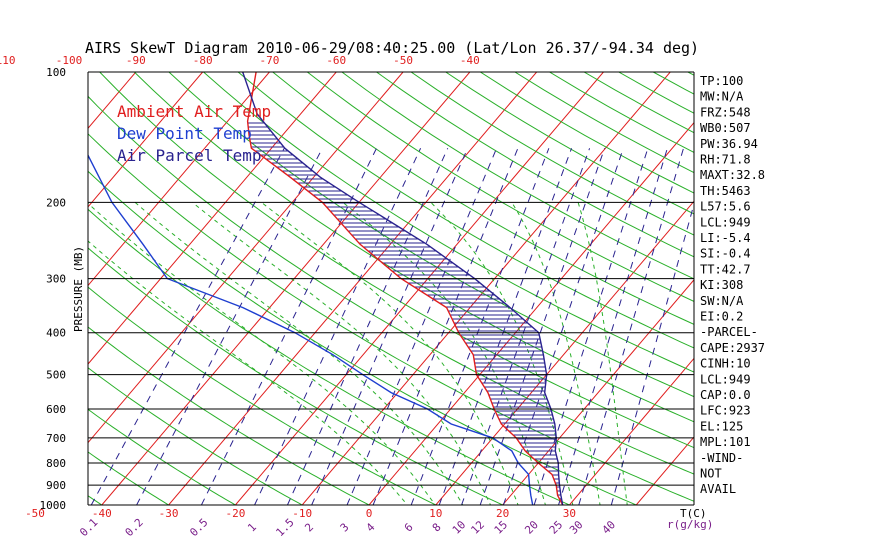 The width and height of the screenshot is (870, 560). Describe the element at coordinates (725, 160) in the screenshot. I see `sounding-index: RH:71.8` at that location.